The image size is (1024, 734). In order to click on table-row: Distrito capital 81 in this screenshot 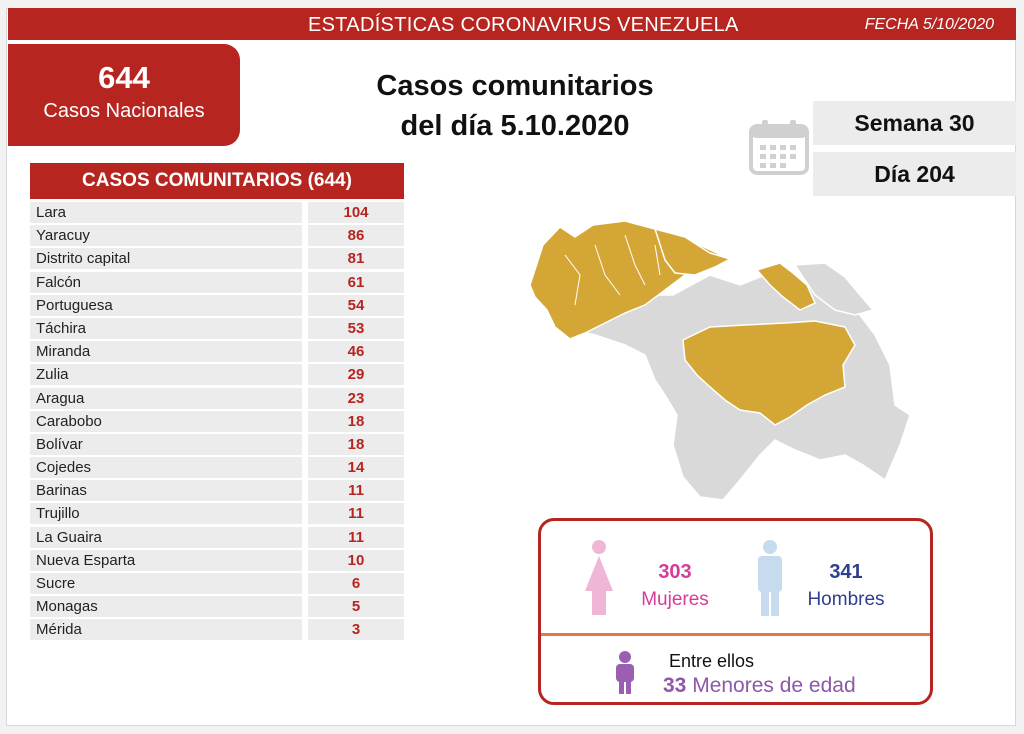, I will do `click(217, 259)`.